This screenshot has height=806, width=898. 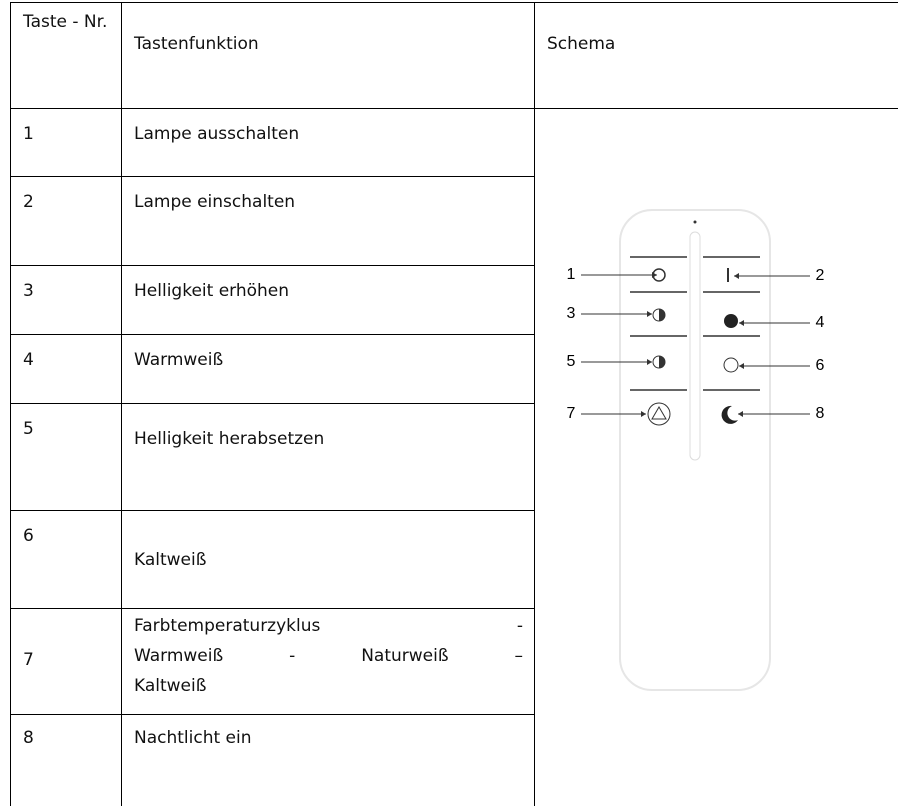 What do you see at coordinates (571, 313) in the screenshot?
I see `callout-number: 3` at bounding box center [571, 313].